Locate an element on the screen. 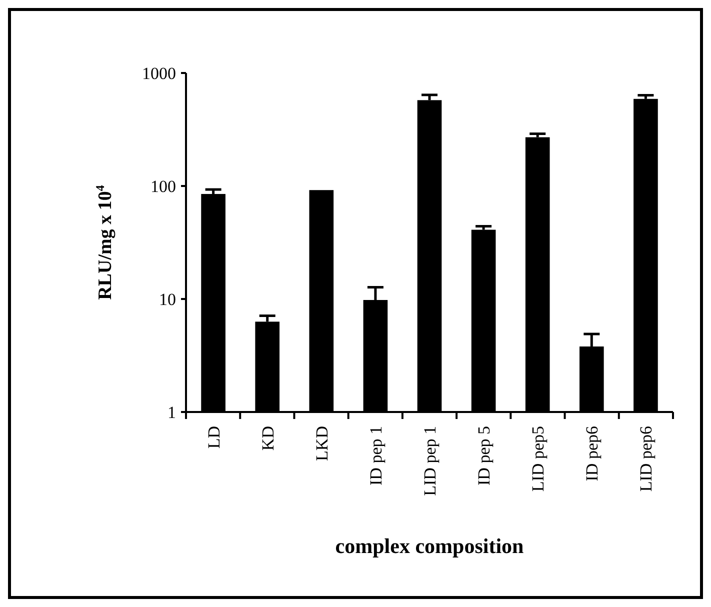 The image size is (711, 607). x-tick-label: ID pep 5 is located at coordinates (484, 456).